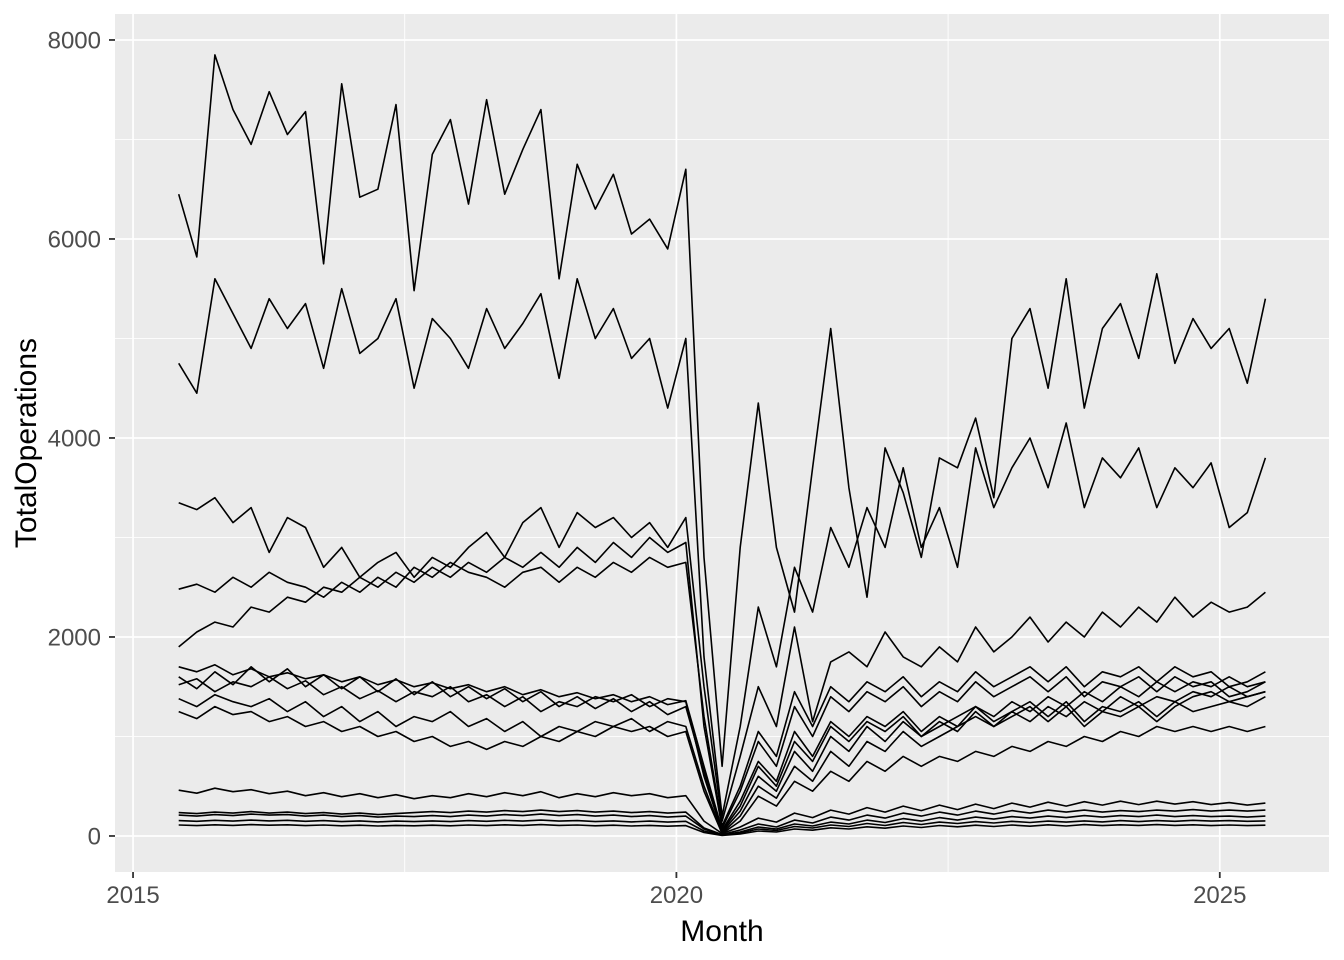 The image size is (1344, 960). Describe the element at coordinates (74, 637) in the screenshot. I see `y-tick-label: 2000` at that location.